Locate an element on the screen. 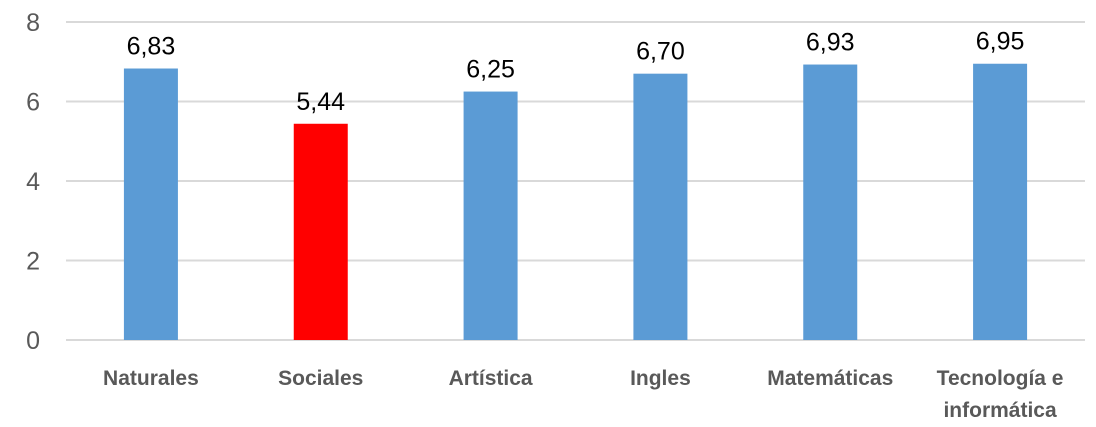 The width and height of the screenshot is (1096, 427). y-tick-label: 0 is located at coordinates (33, 341).